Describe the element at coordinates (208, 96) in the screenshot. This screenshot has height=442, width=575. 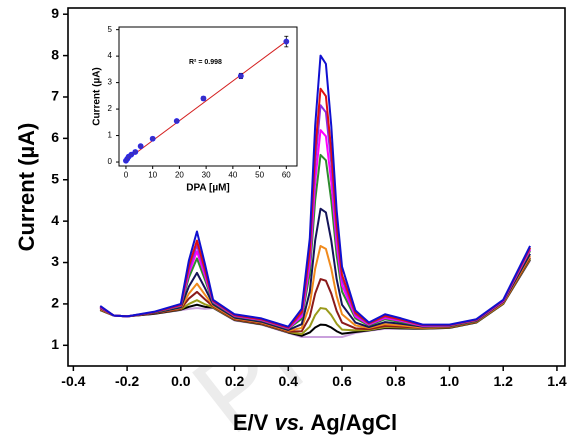
I see `plot-frame` at that location.